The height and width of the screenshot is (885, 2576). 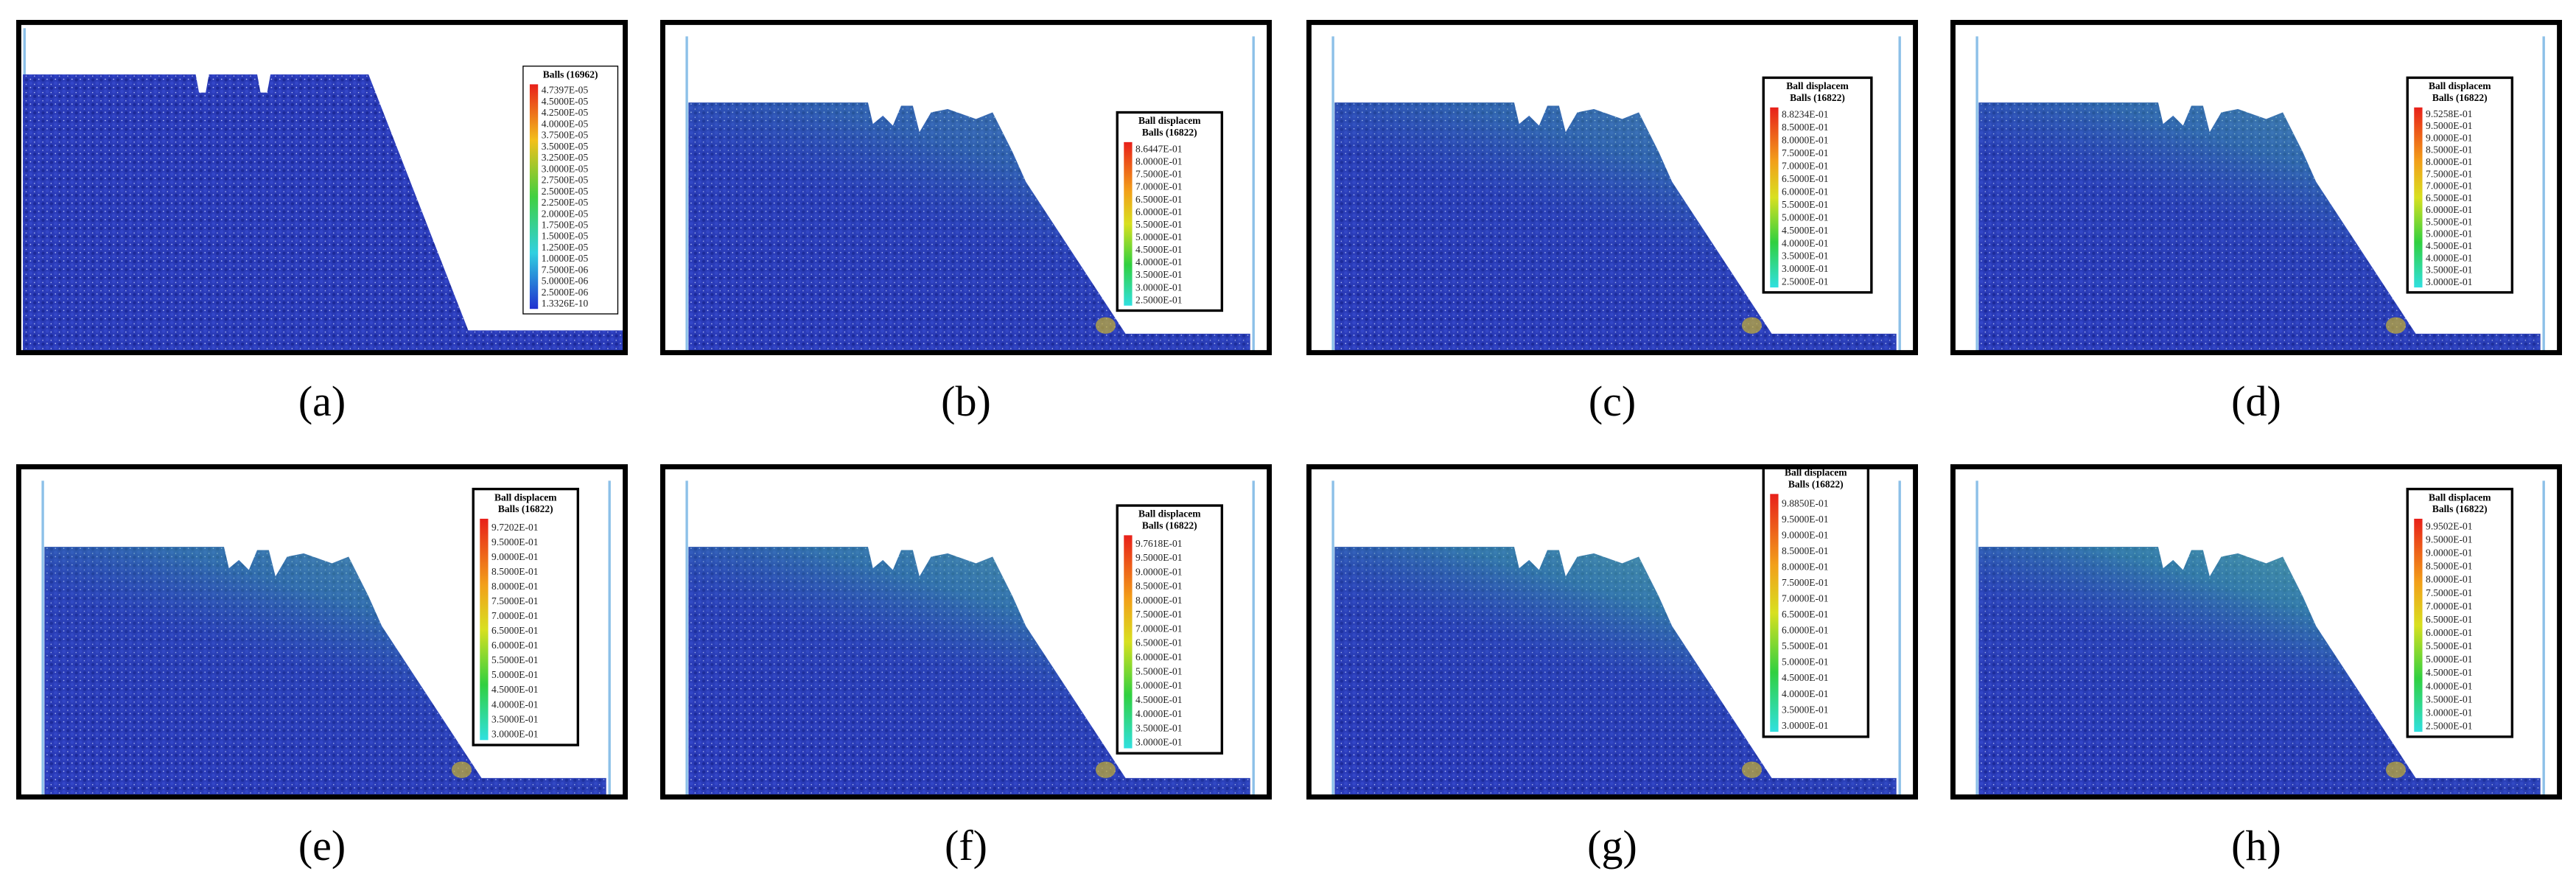 What do you see at coordinates (2449, 525) in the screenshot?
I see `legend-value: 9.9502E-01` at bounding box center [2449, 525].